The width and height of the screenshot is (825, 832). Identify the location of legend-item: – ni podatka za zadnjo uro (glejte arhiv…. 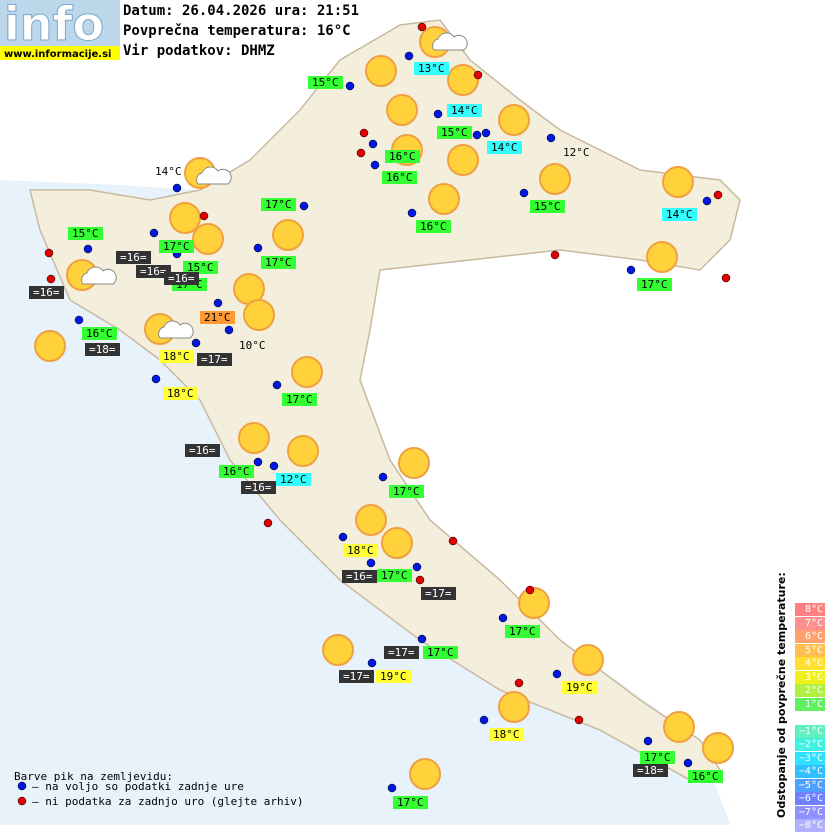
(168, 801).